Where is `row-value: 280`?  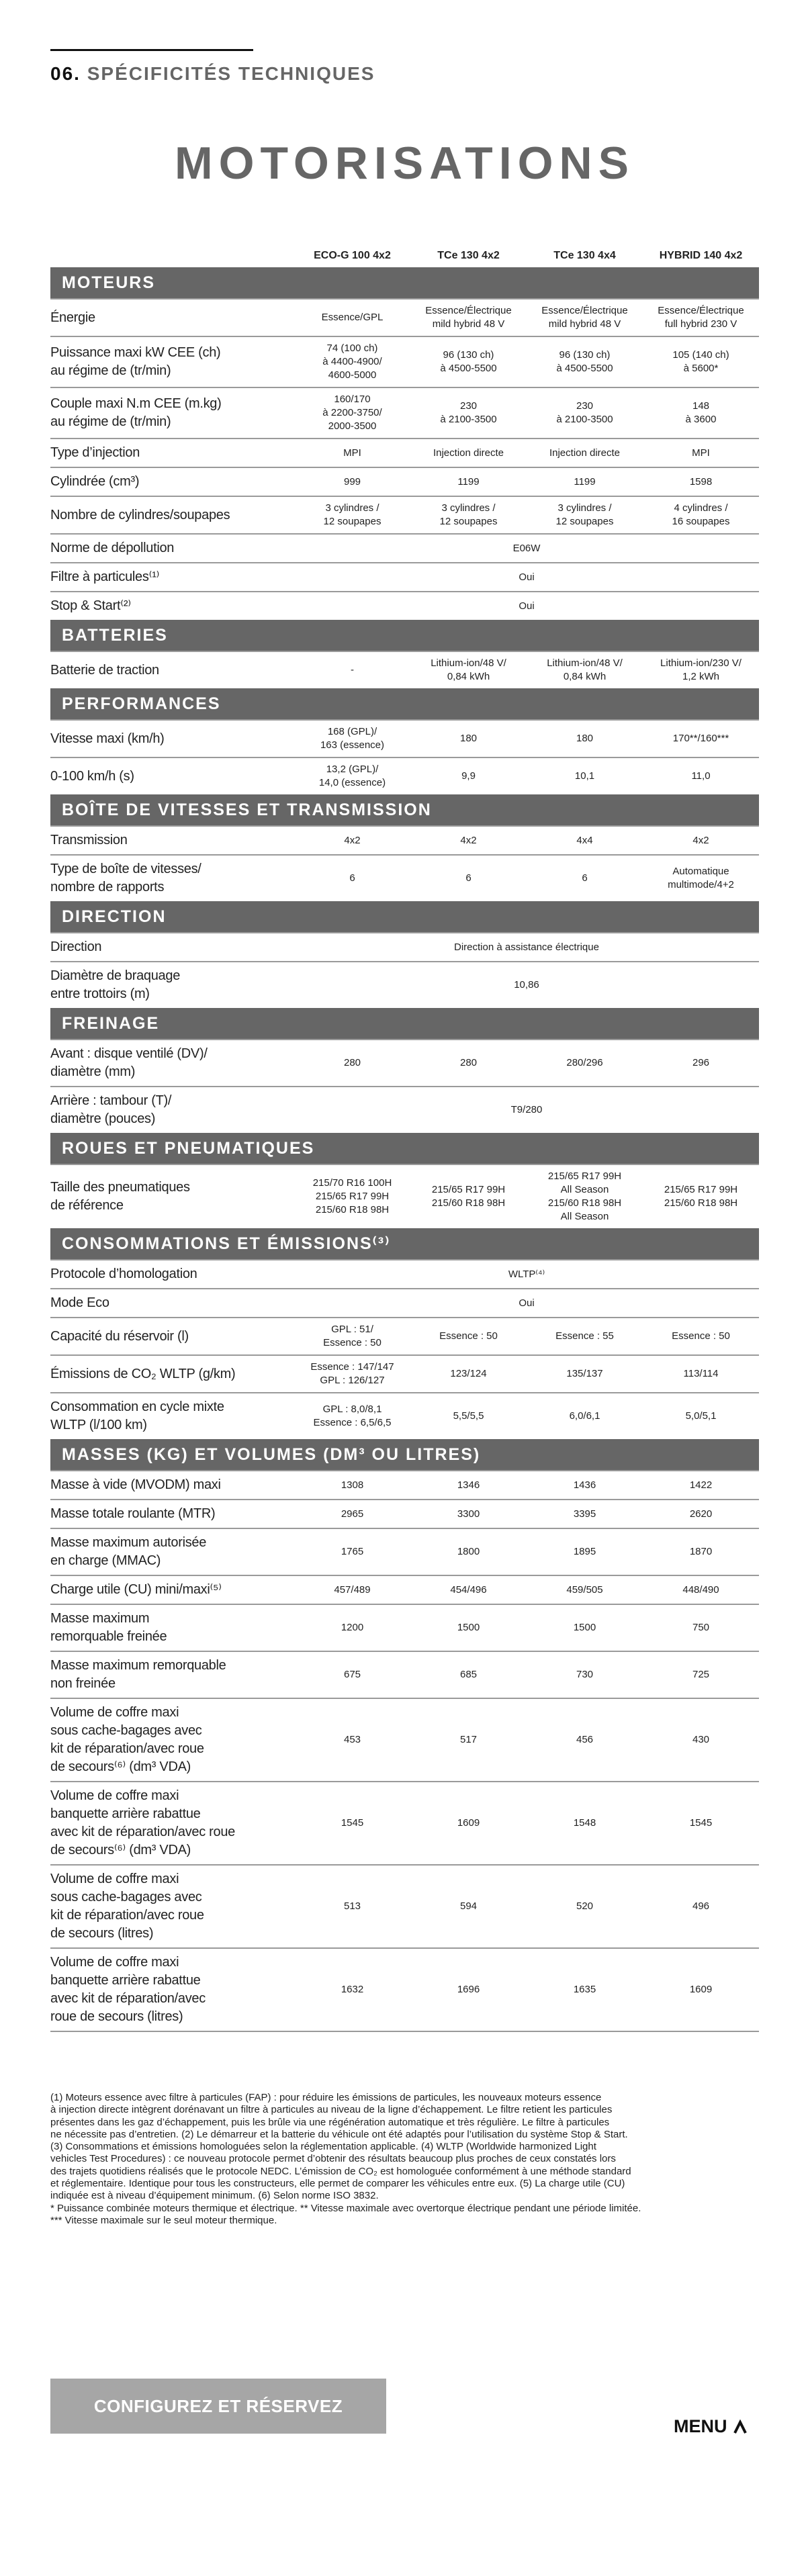
row-value: 280 is located at coordinates (352, 1062).